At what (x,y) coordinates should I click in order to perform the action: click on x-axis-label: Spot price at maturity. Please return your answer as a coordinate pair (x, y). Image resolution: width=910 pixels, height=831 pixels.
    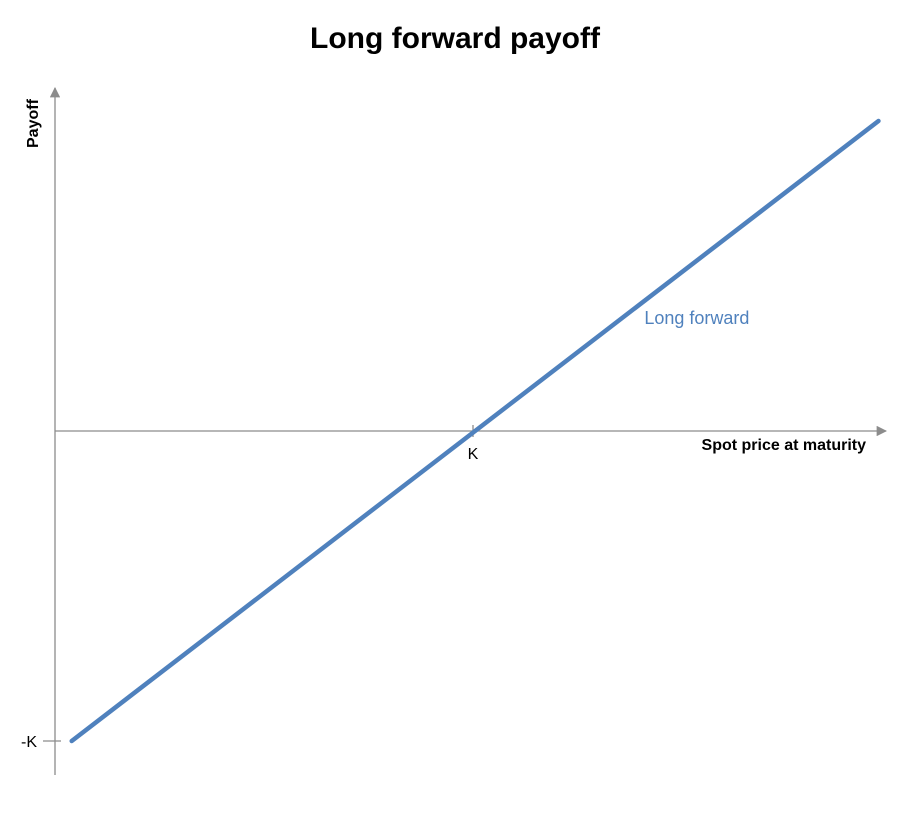
    Looking at the image, I should click on (784, 445).